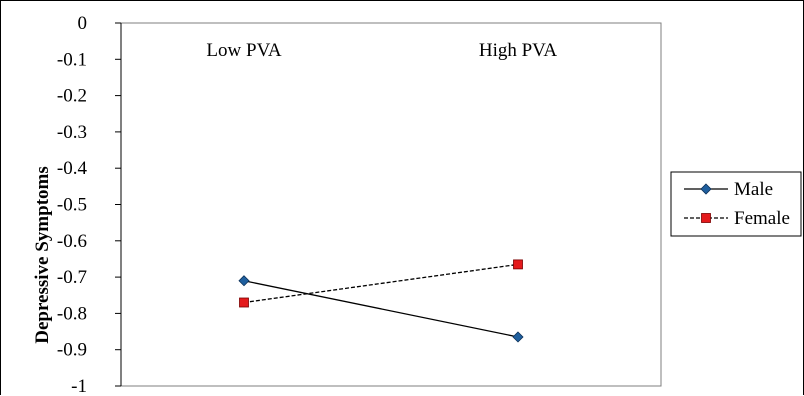  Describe the element at coordinates (753, 189) in the screenshot. I see `legend-label: Male` at that location.